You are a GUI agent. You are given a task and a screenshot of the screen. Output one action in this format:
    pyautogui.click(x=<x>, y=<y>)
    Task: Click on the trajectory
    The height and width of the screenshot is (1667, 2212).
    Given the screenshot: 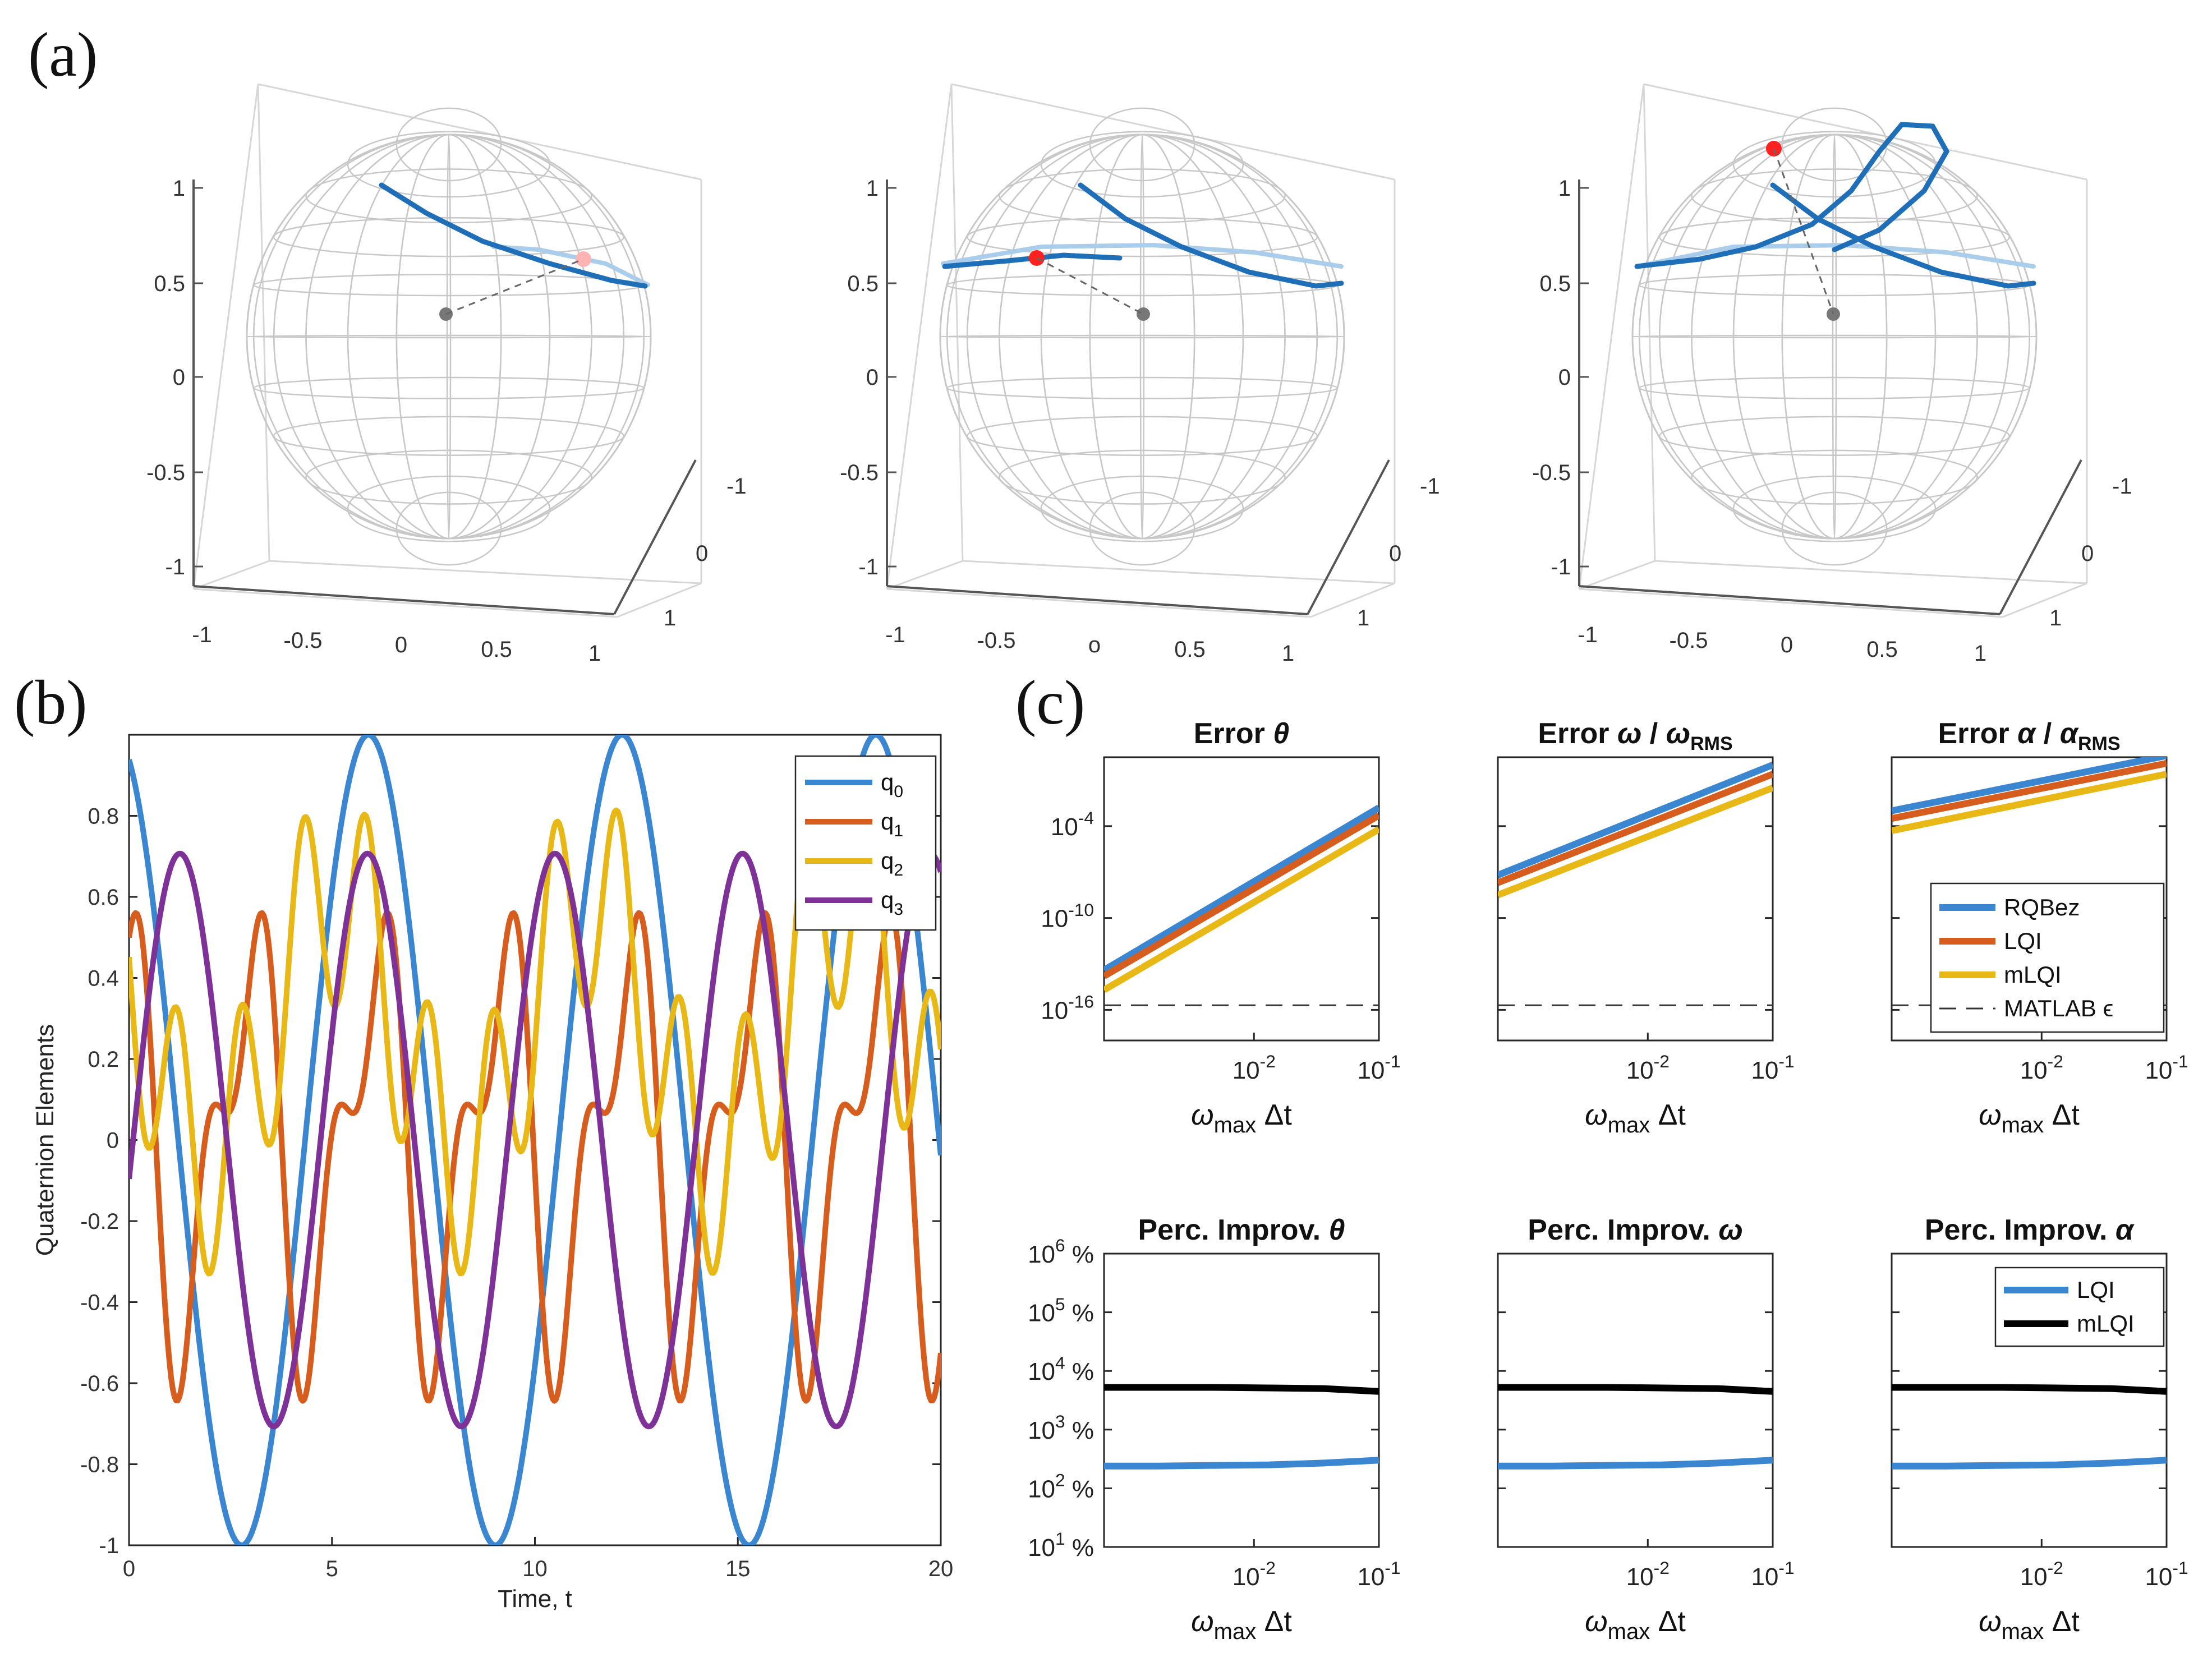 What is the action you would take?
    pyautogui.click(x=1835, y=222)
    